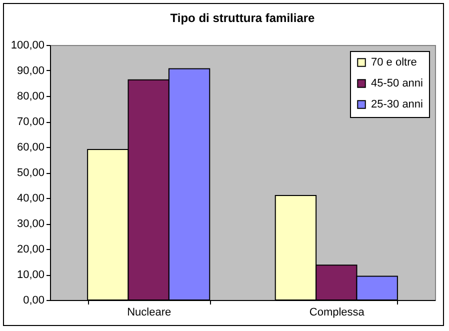 The height and width of the screenshot is (331, 449). Describe the element at coordinates (33, 300) in the screenshot. I see `y-tick-label: 0,00` at that location.